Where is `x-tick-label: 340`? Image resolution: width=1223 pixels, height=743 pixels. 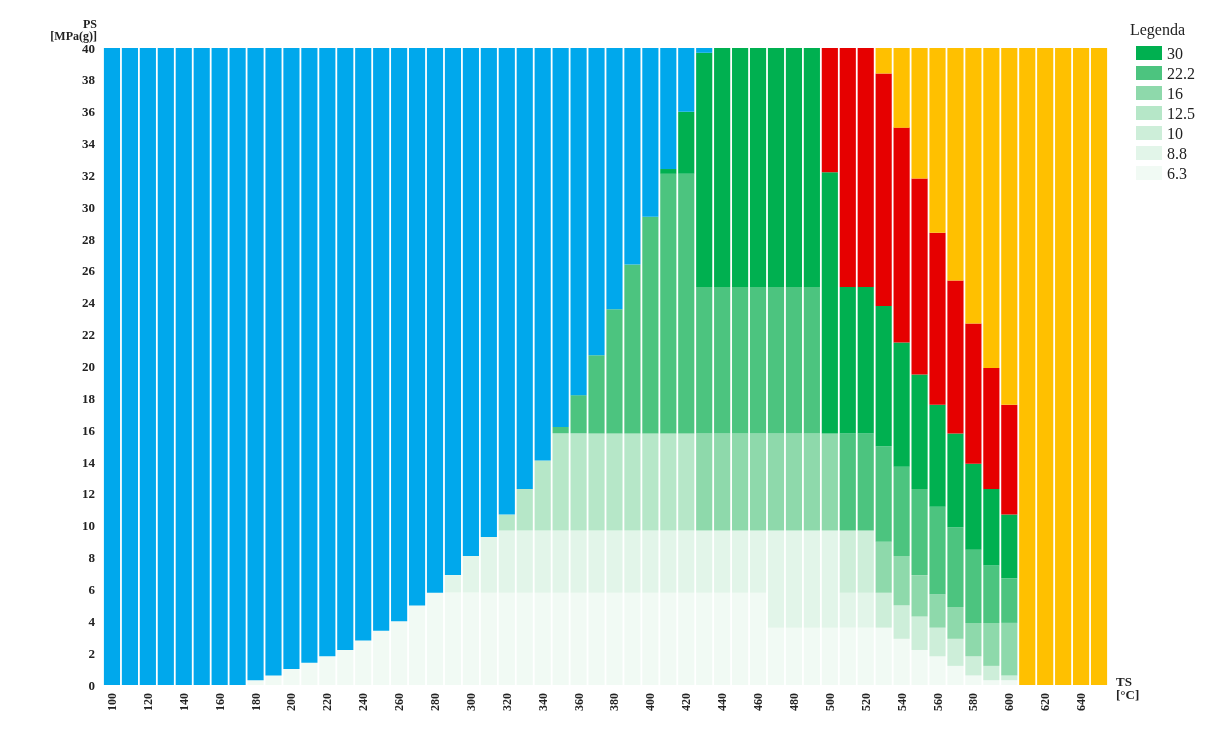
x-tick-label: 340 is located at coordinates (542, 702).